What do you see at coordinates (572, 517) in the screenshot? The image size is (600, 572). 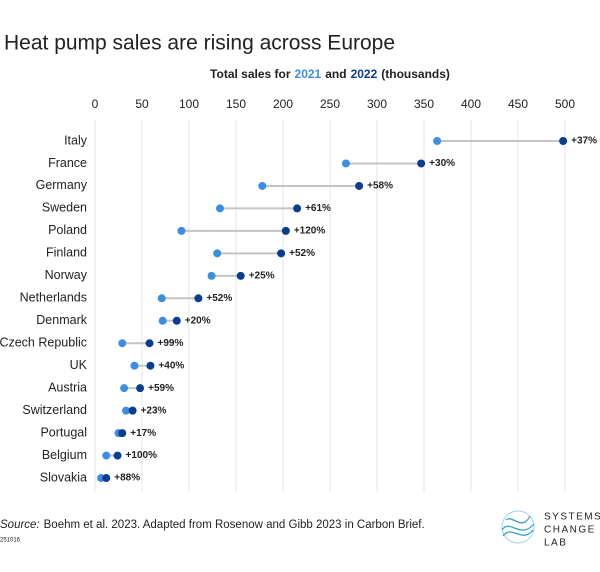 I see `logo-text: SYSTEMS` at bounding box center [572, 517].